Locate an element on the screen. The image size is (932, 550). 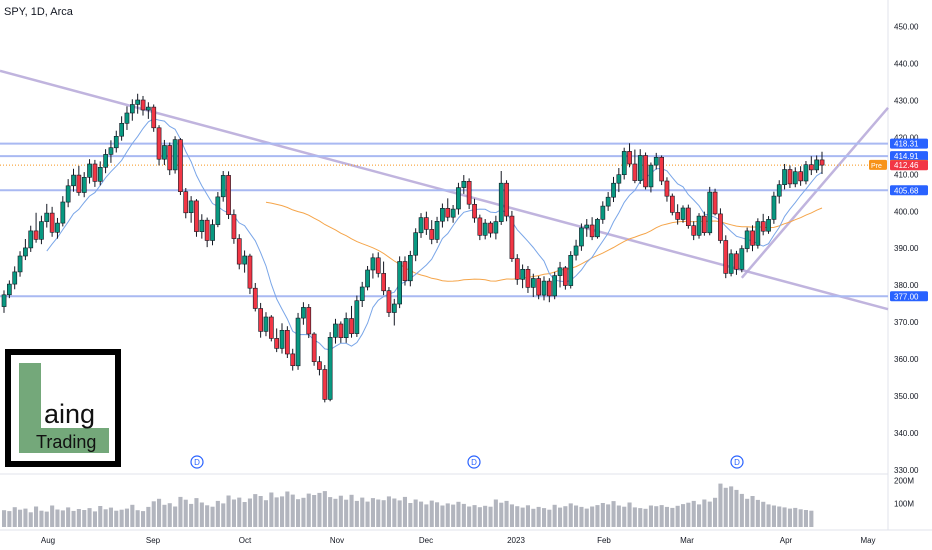
dividend-marker: D is located at coordinates (737, 462).